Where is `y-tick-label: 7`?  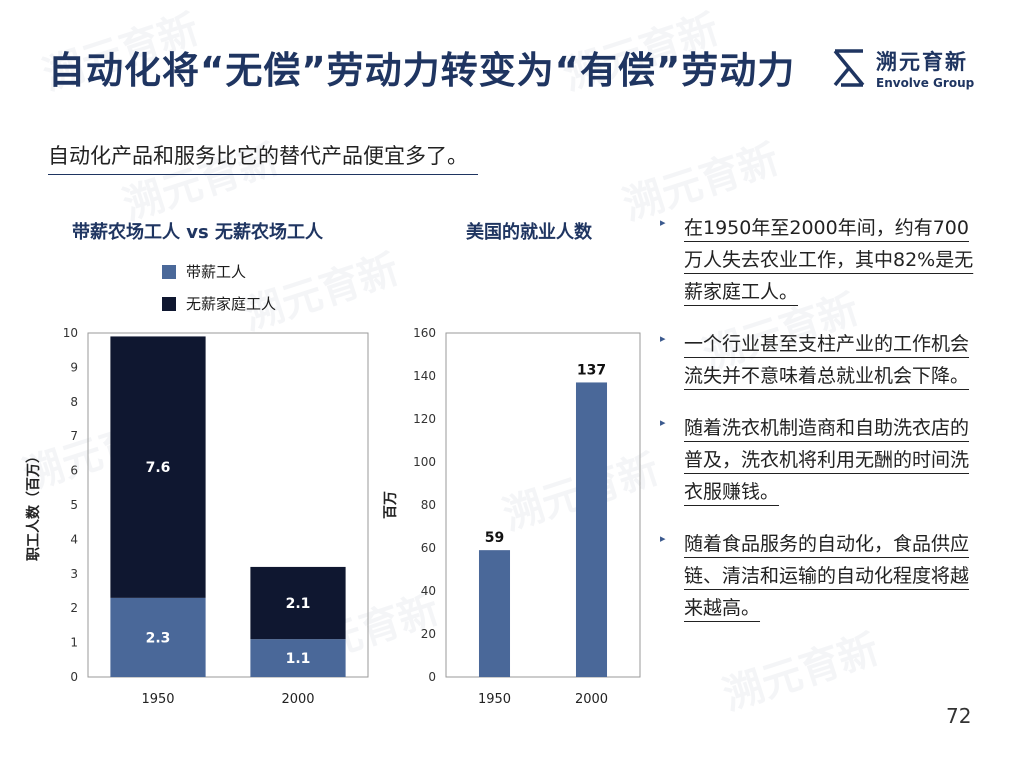
y-tick-label: 7 is located at coordinates (74, 436).